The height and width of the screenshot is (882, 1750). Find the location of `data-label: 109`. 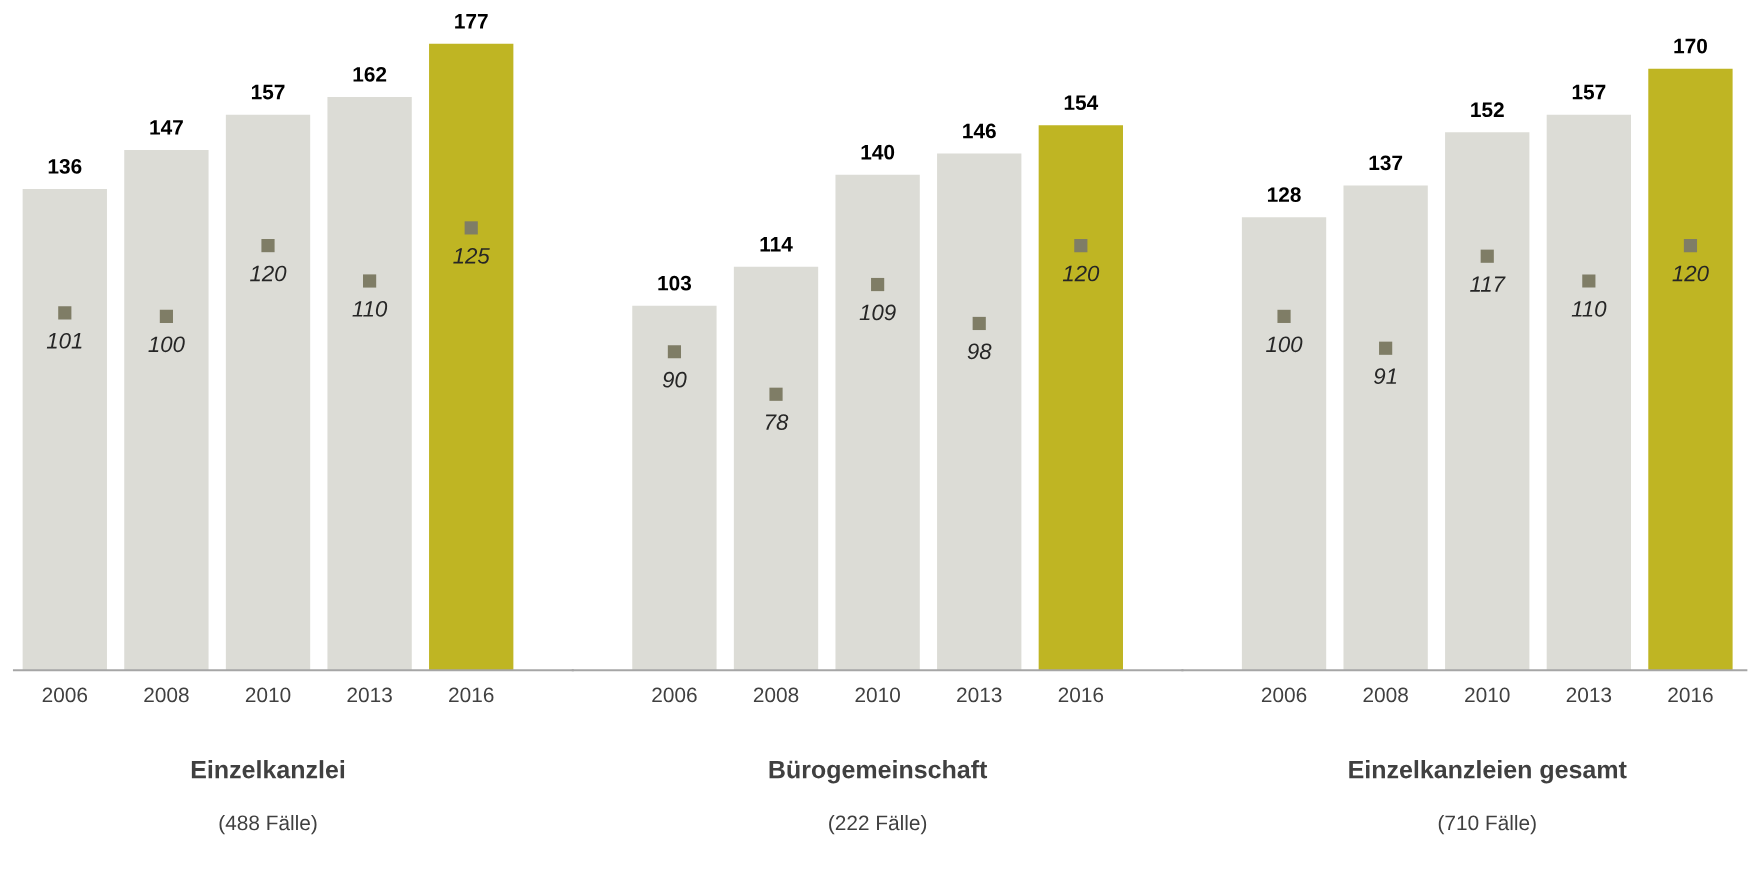

data-label: 109 is located at coordinates (877, 312).